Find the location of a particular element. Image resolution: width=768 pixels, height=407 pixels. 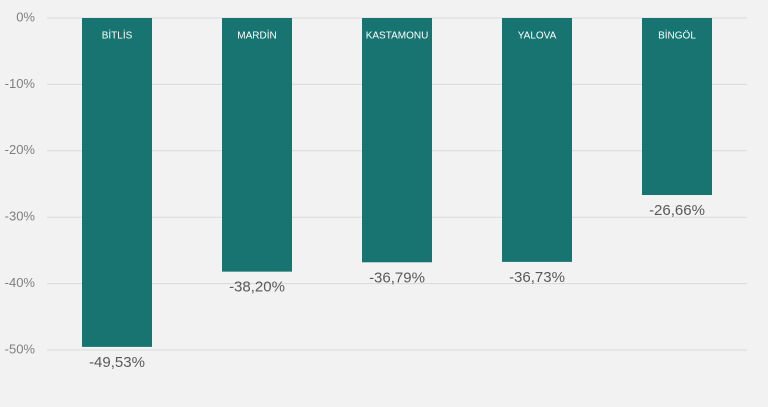

value-label: -36,73% is located at coordinates (537, 277).